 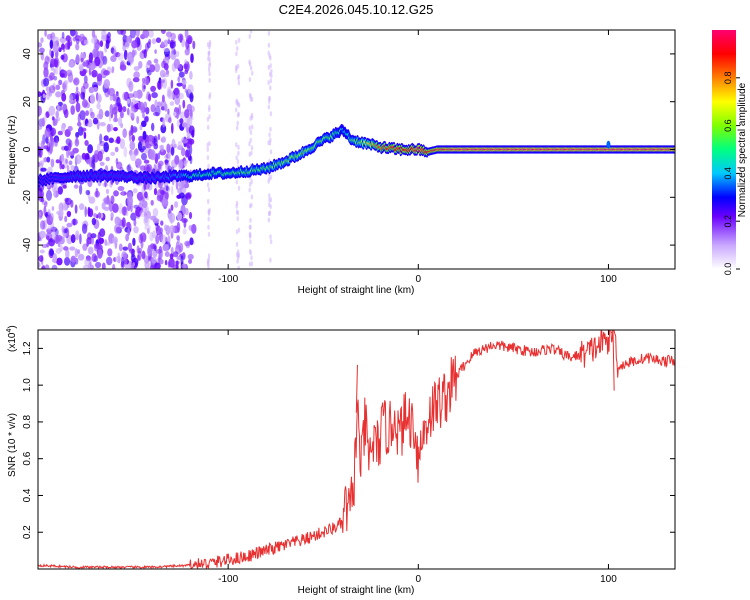 What do you see at coordinates (731, 173) in the screenshot?
I see `colorbar-ticks: 0.0 0.2 0.4 0.6 0.8` at bounding box center [731, 173].